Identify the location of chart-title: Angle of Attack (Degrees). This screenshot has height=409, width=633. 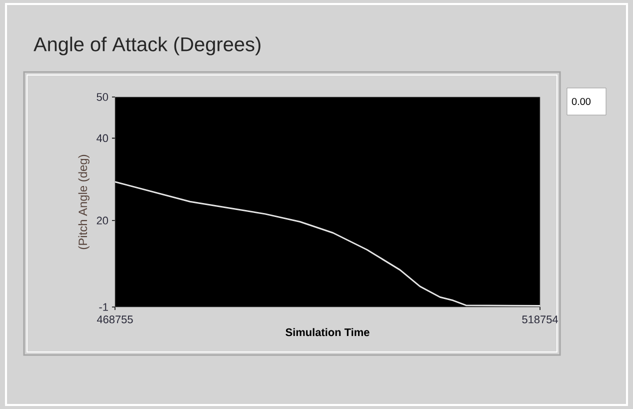
(147, 46).